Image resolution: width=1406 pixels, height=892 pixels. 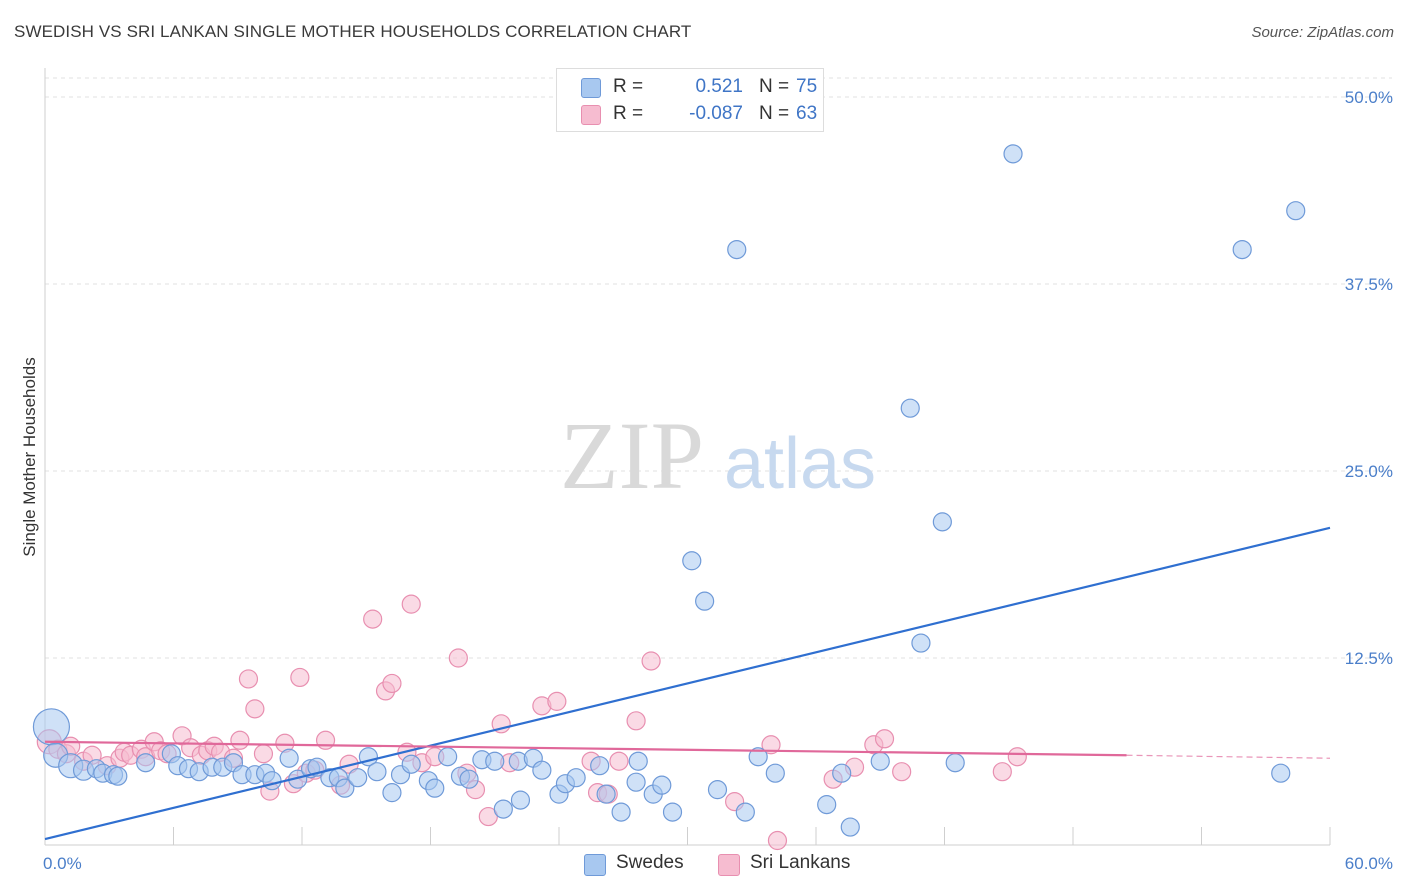 What do you see at coordinates (591, 88) in the screenshot?
I see `legend-swatch-swedes` at bounding box center [591, 88].